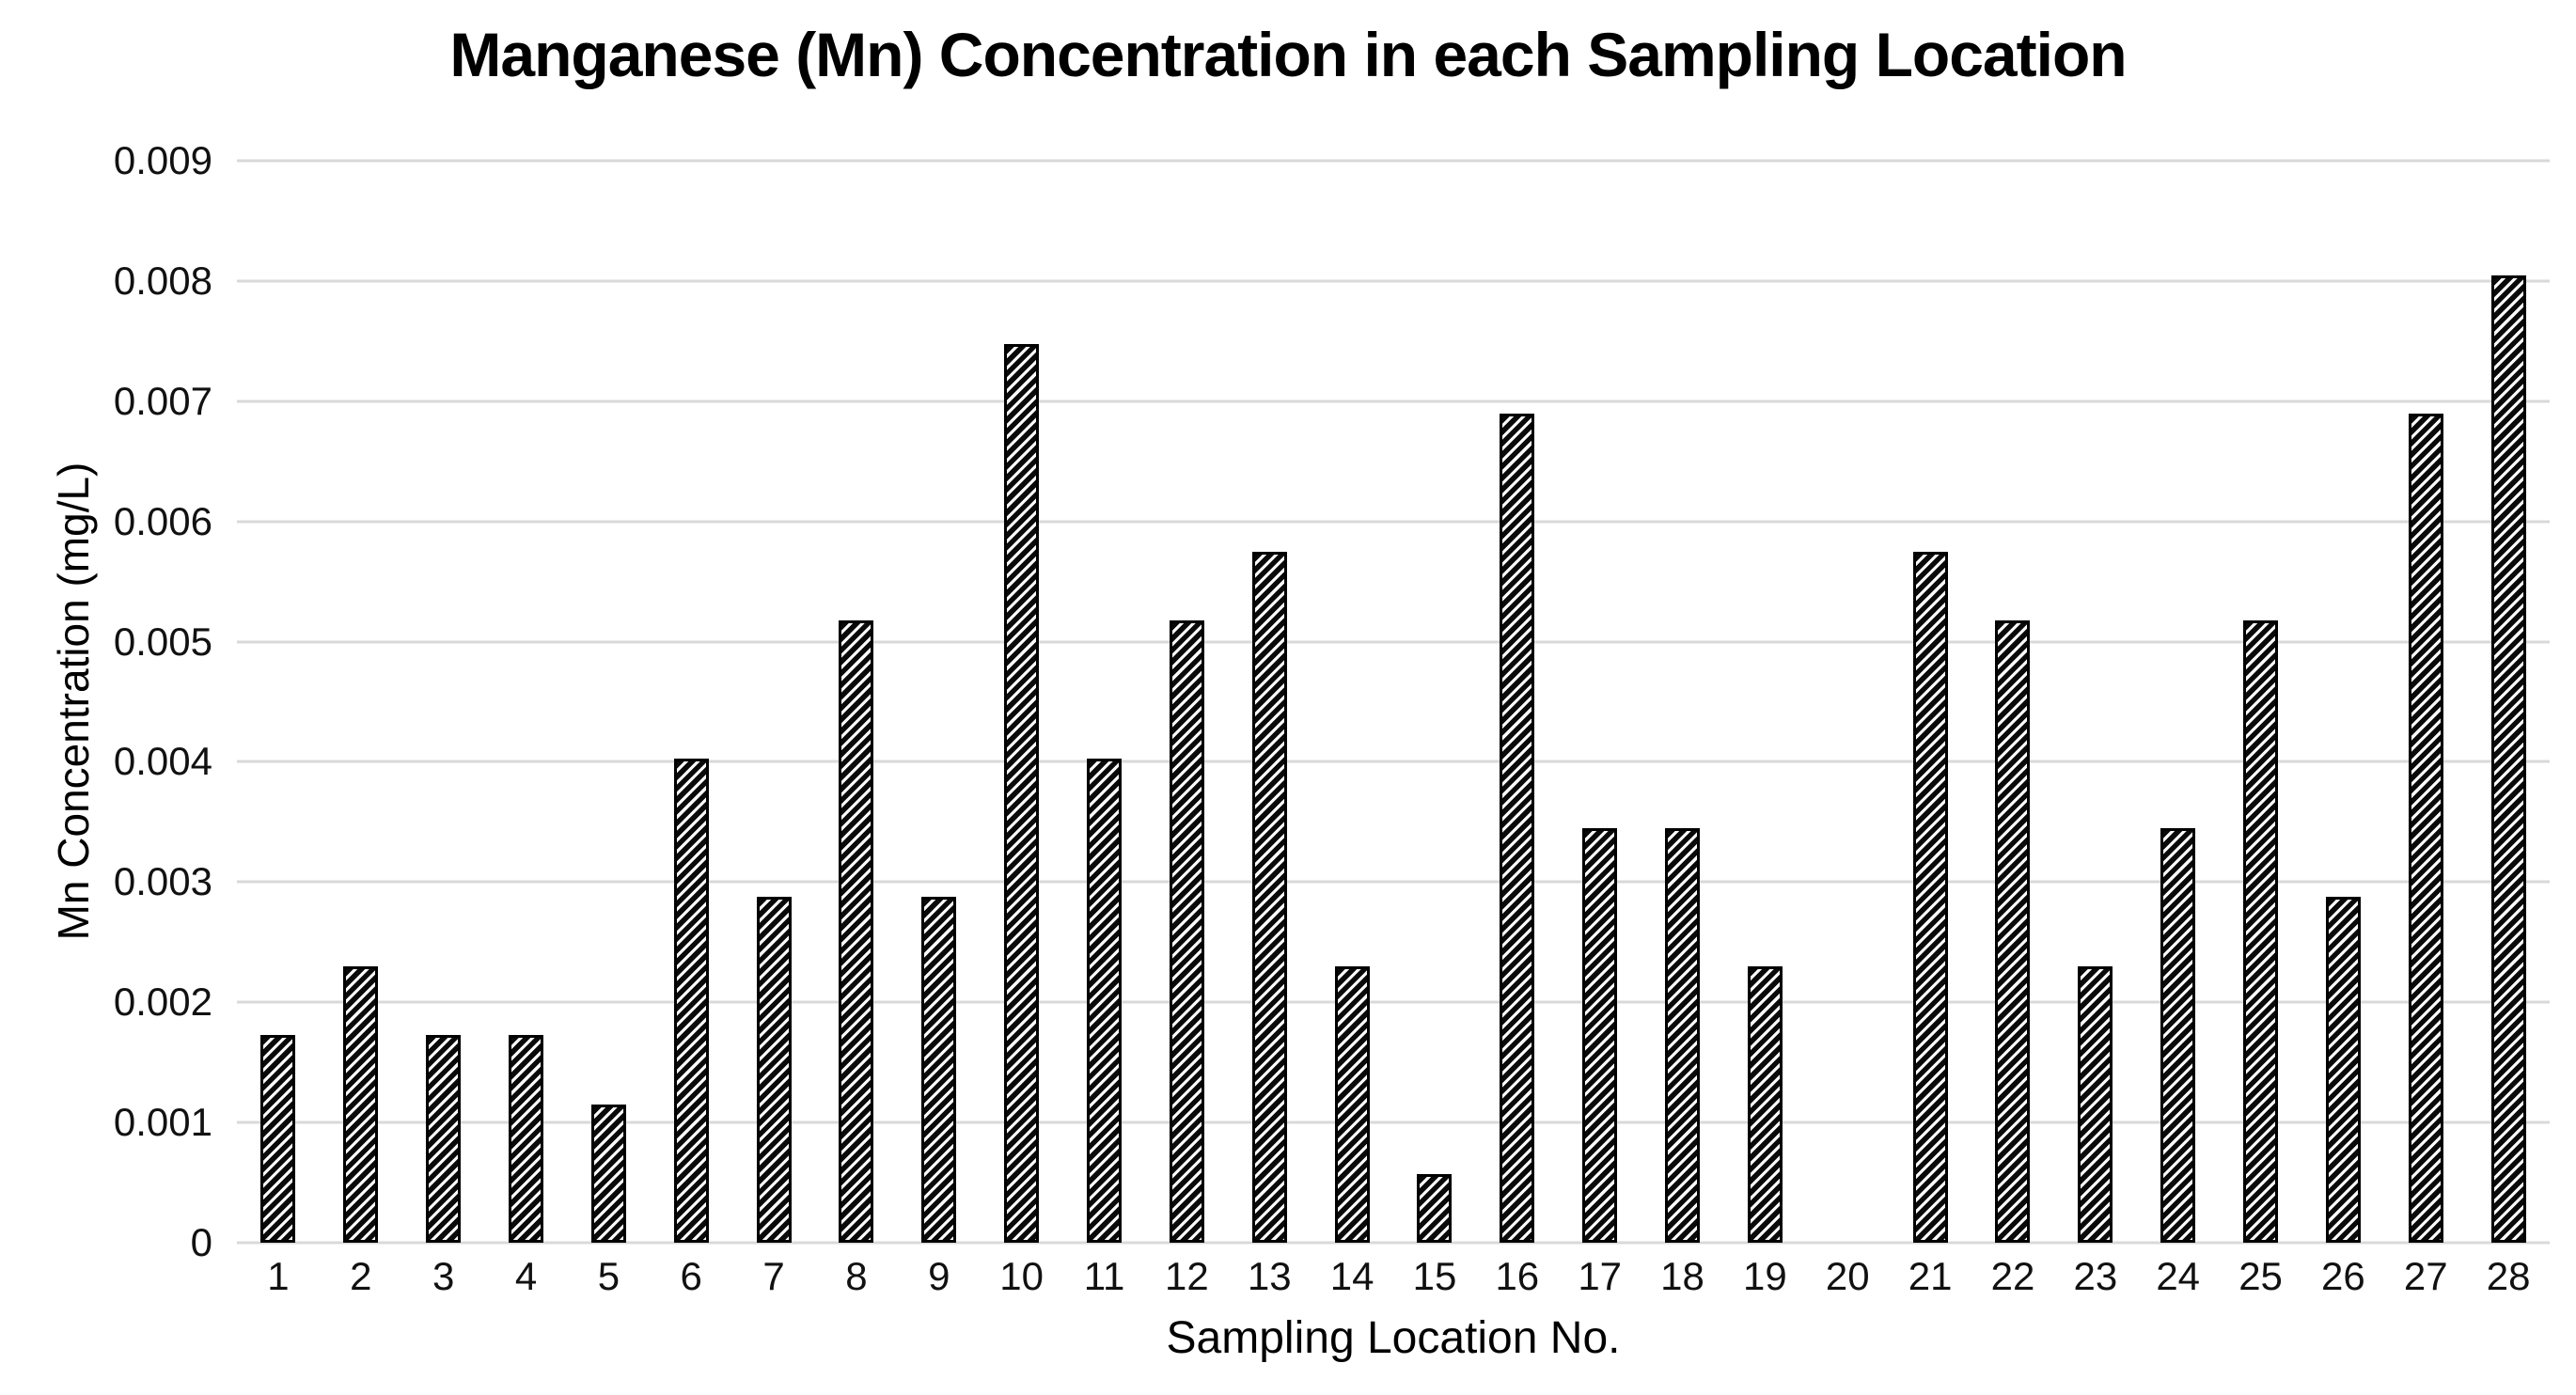  Describe the element at coordinates (201, 1242) in the screenshot. I see `y-tick-label: 0` at that location.